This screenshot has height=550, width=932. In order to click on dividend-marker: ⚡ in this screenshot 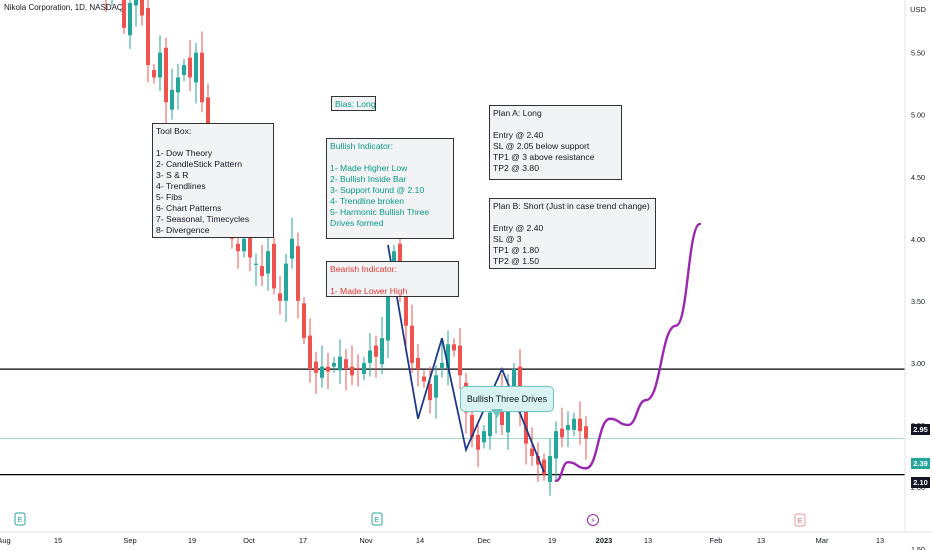, I will do `click(593, 520)`.